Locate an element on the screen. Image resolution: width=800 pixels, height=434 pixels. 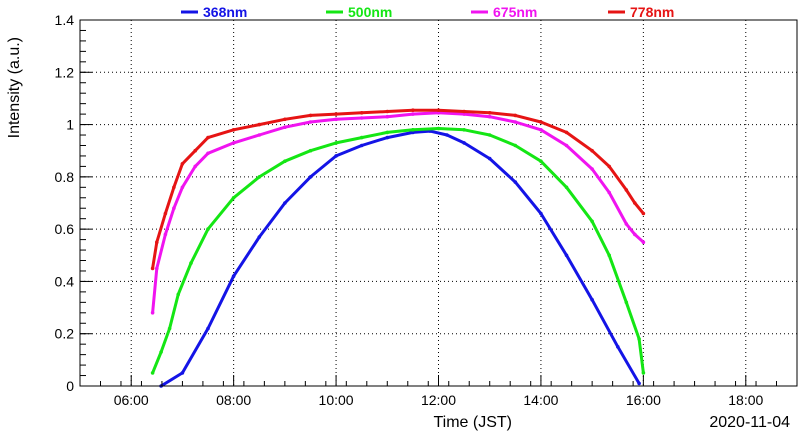
x-tick-label: 08:00 is located at coordinates (233, 400).